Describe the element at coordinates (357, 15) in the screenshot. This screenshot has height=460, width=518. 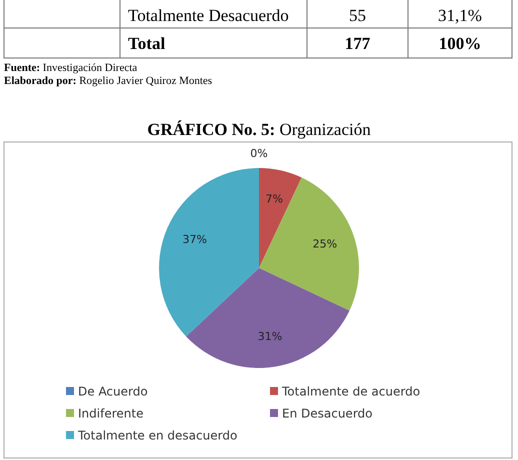
I see `text: 55` at that location.